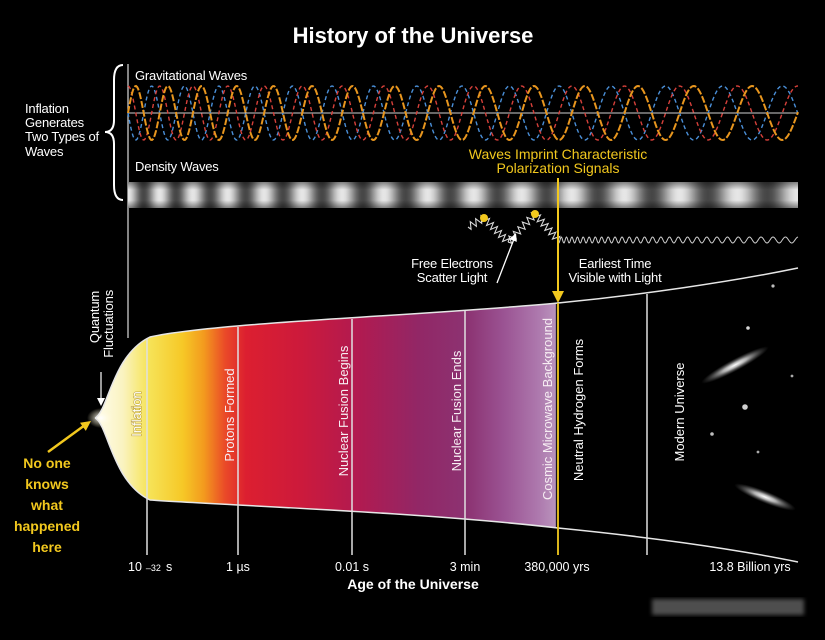  Describe the element at coordinates (616, 277) in the screenshot. I see `earliest-light-note-line-2: Visible with Light` at that location.